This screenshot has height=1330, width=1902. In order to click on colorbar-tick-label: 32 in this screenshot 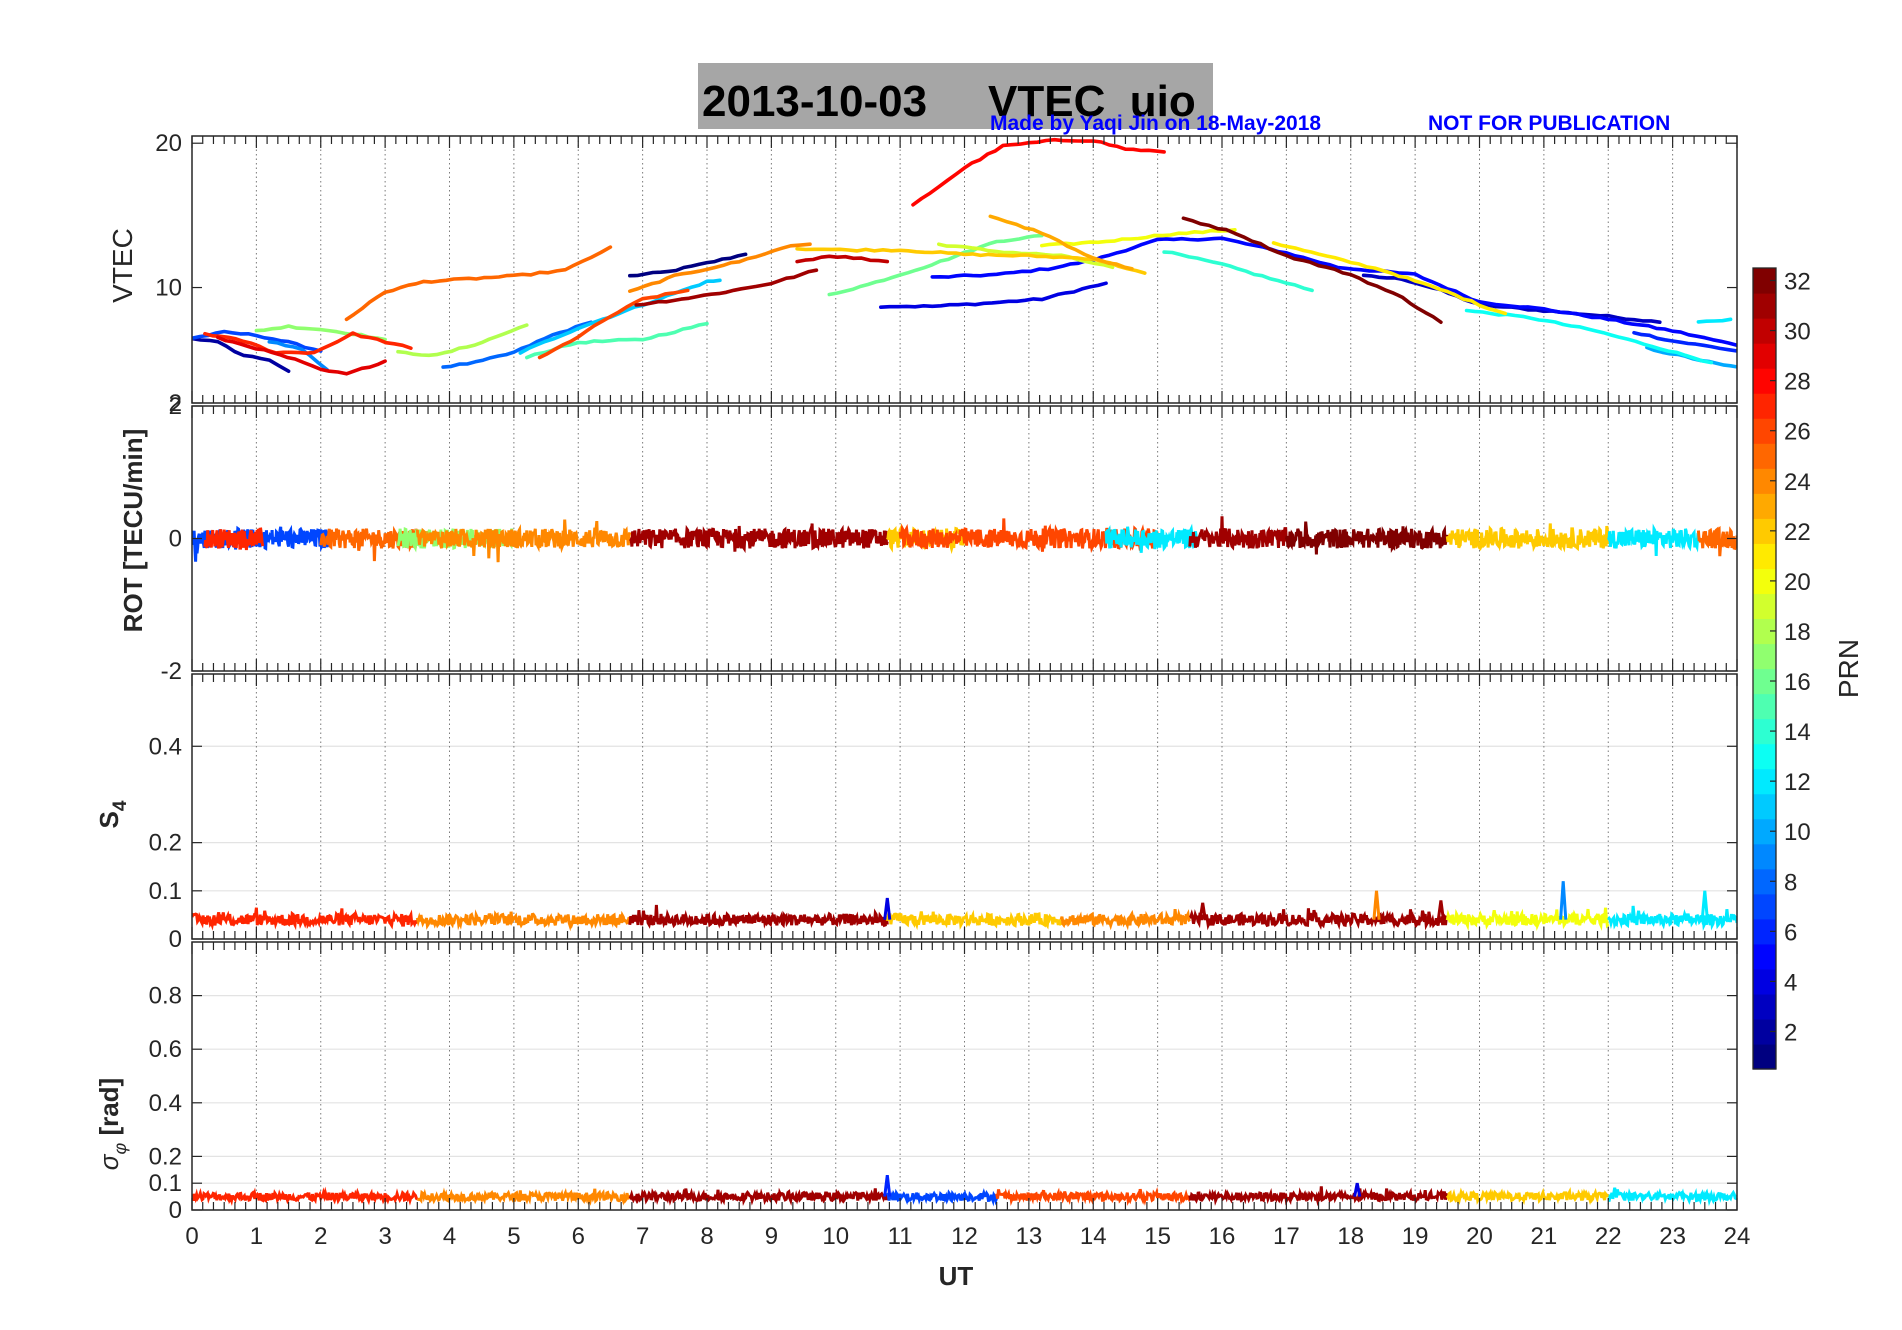, I will do `click(1797, 282)`.